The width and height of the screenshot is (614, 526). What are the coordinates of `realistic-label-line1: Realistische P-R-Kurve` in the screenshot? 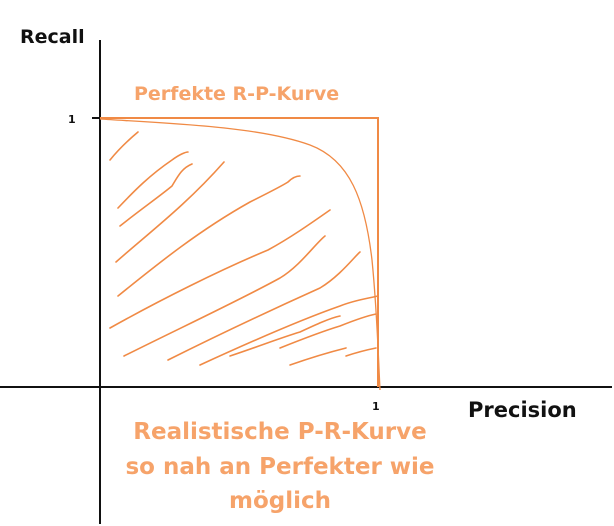 It's located at (279, 432).